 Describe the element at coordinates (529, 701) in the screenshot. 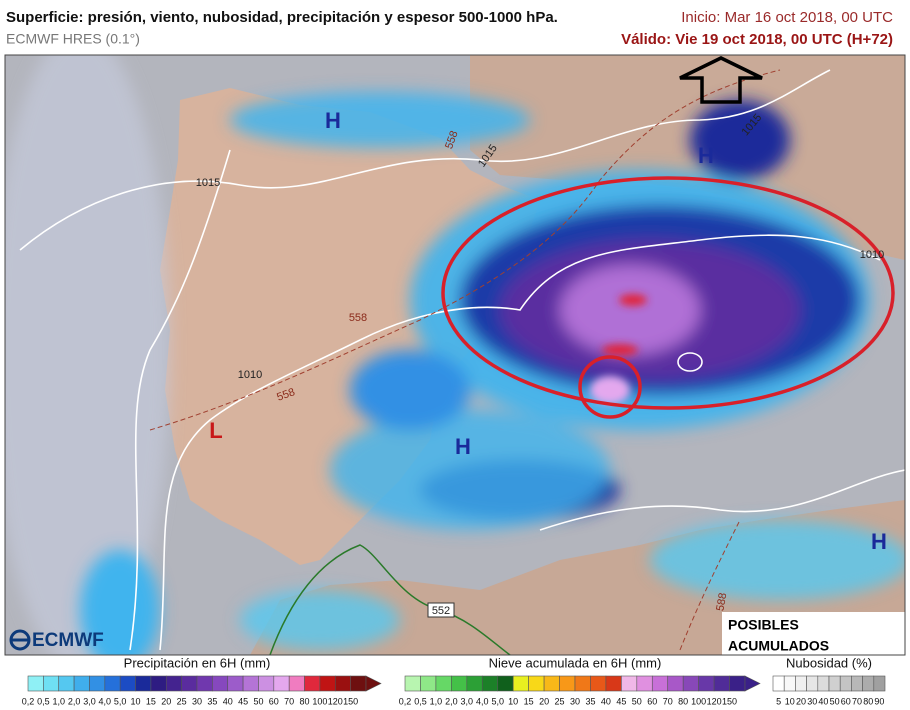

I see `legend-tick-label: 15` at that location.